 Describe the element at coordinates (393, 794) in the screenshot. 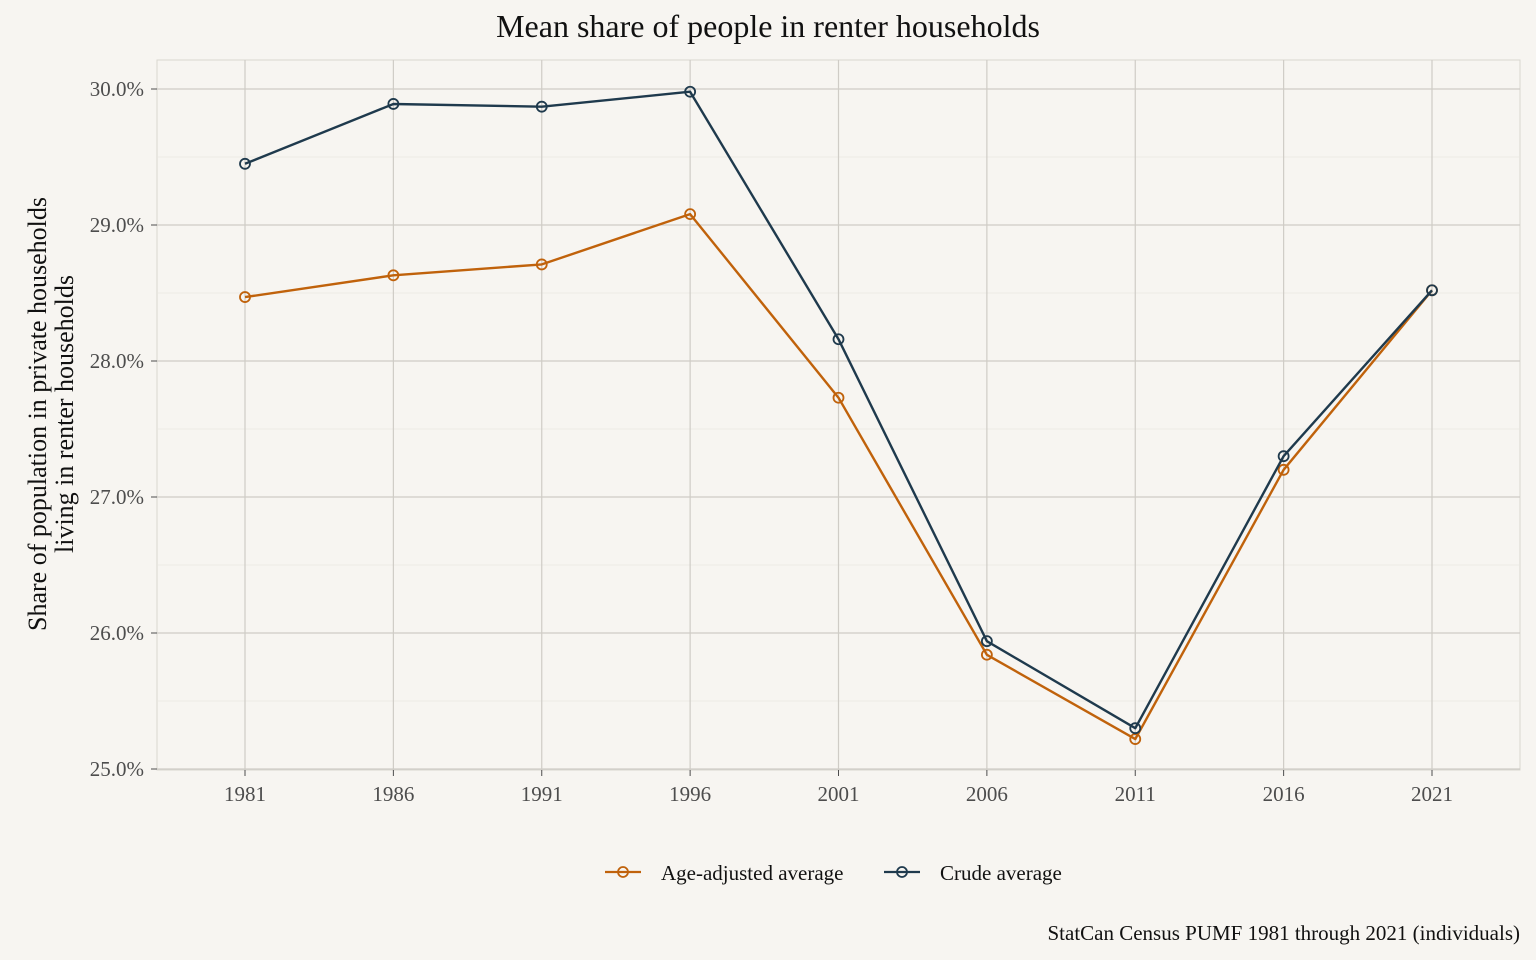

I see `x-tick-label: 1986` at that location.